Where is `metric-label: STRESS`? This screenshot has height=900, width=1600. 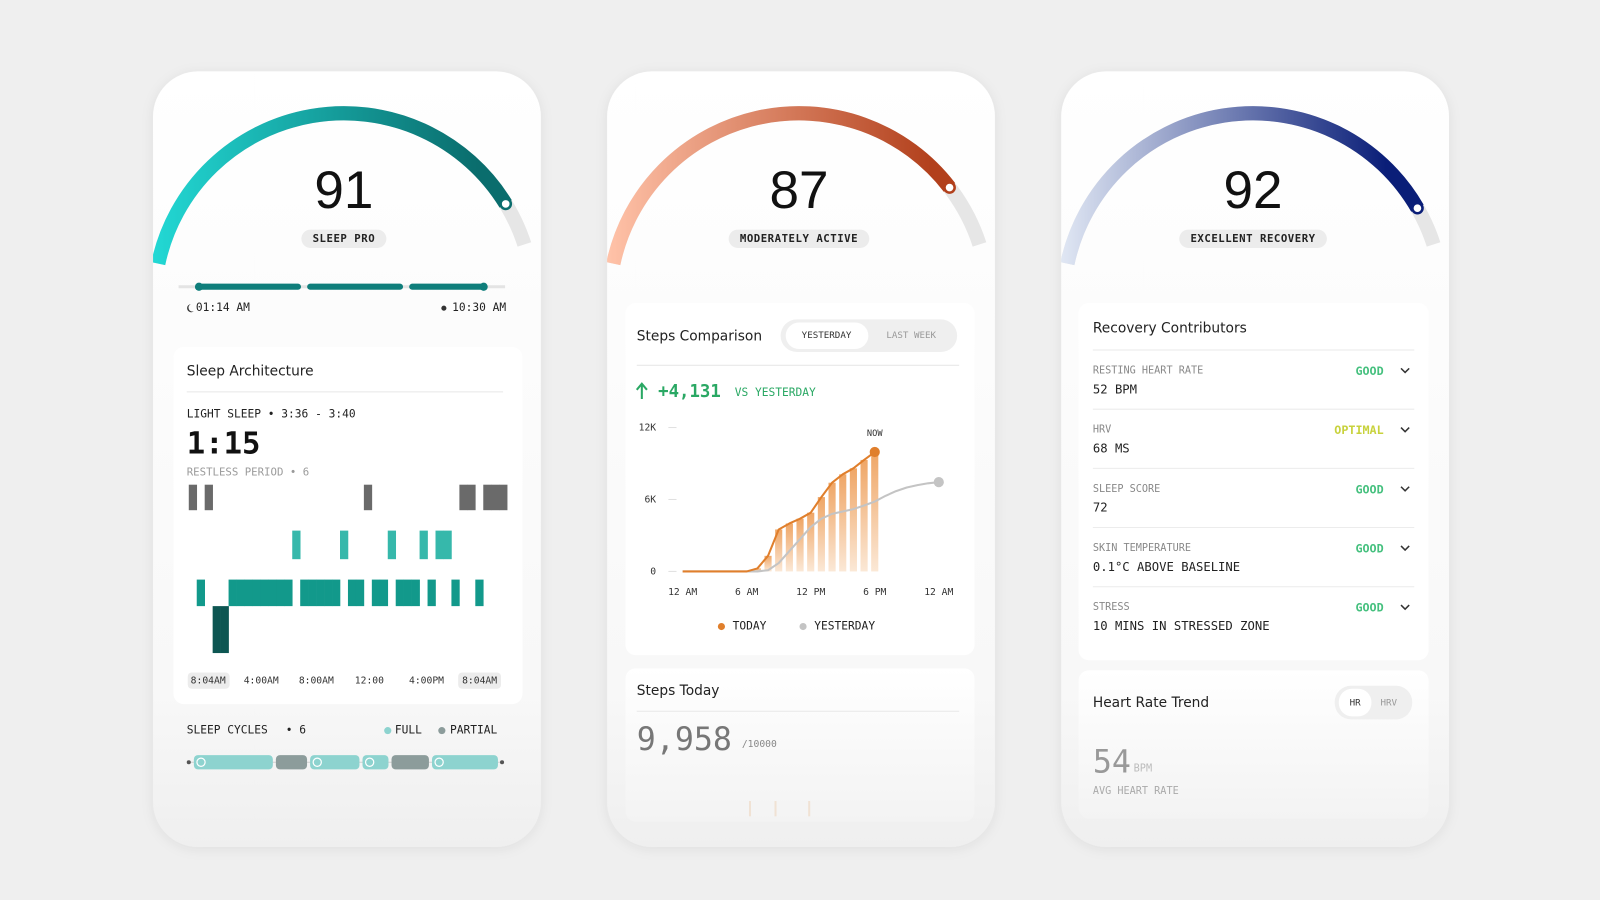
metric-label: STRESS is located at coordinates (1111, 607).